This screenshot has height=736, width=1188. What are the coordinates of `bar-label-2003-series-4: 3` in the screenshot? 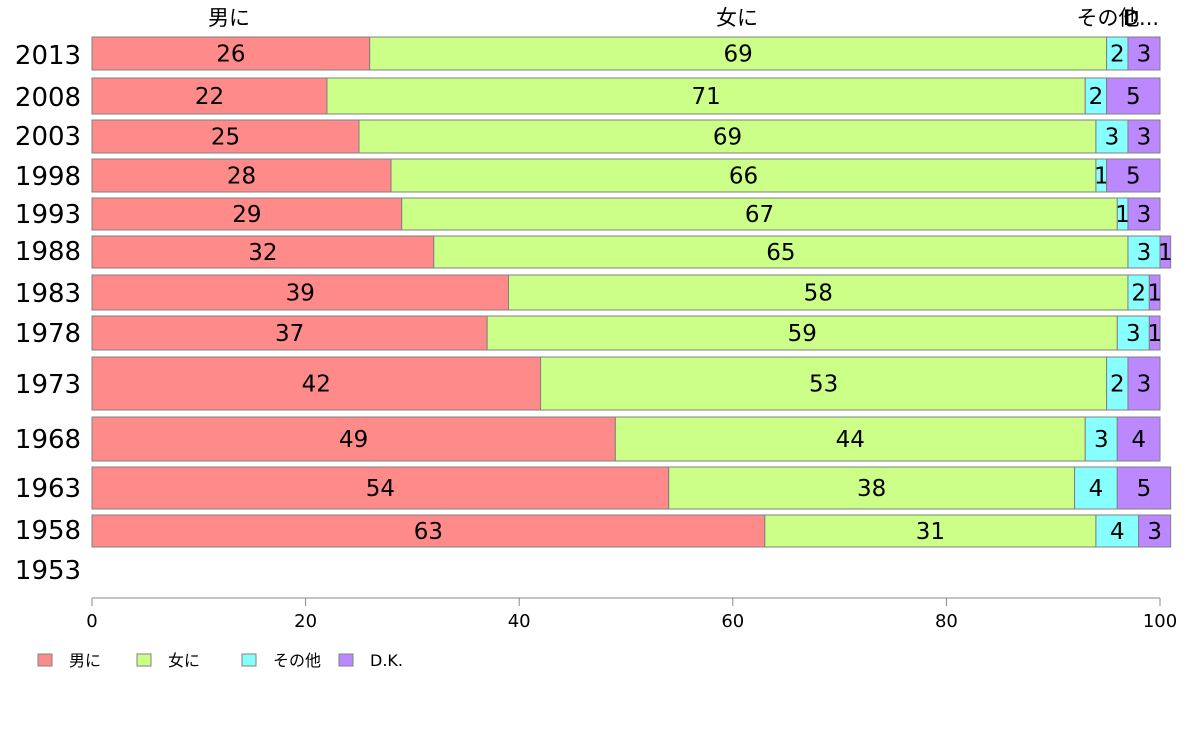 It's located at (1144, 138).